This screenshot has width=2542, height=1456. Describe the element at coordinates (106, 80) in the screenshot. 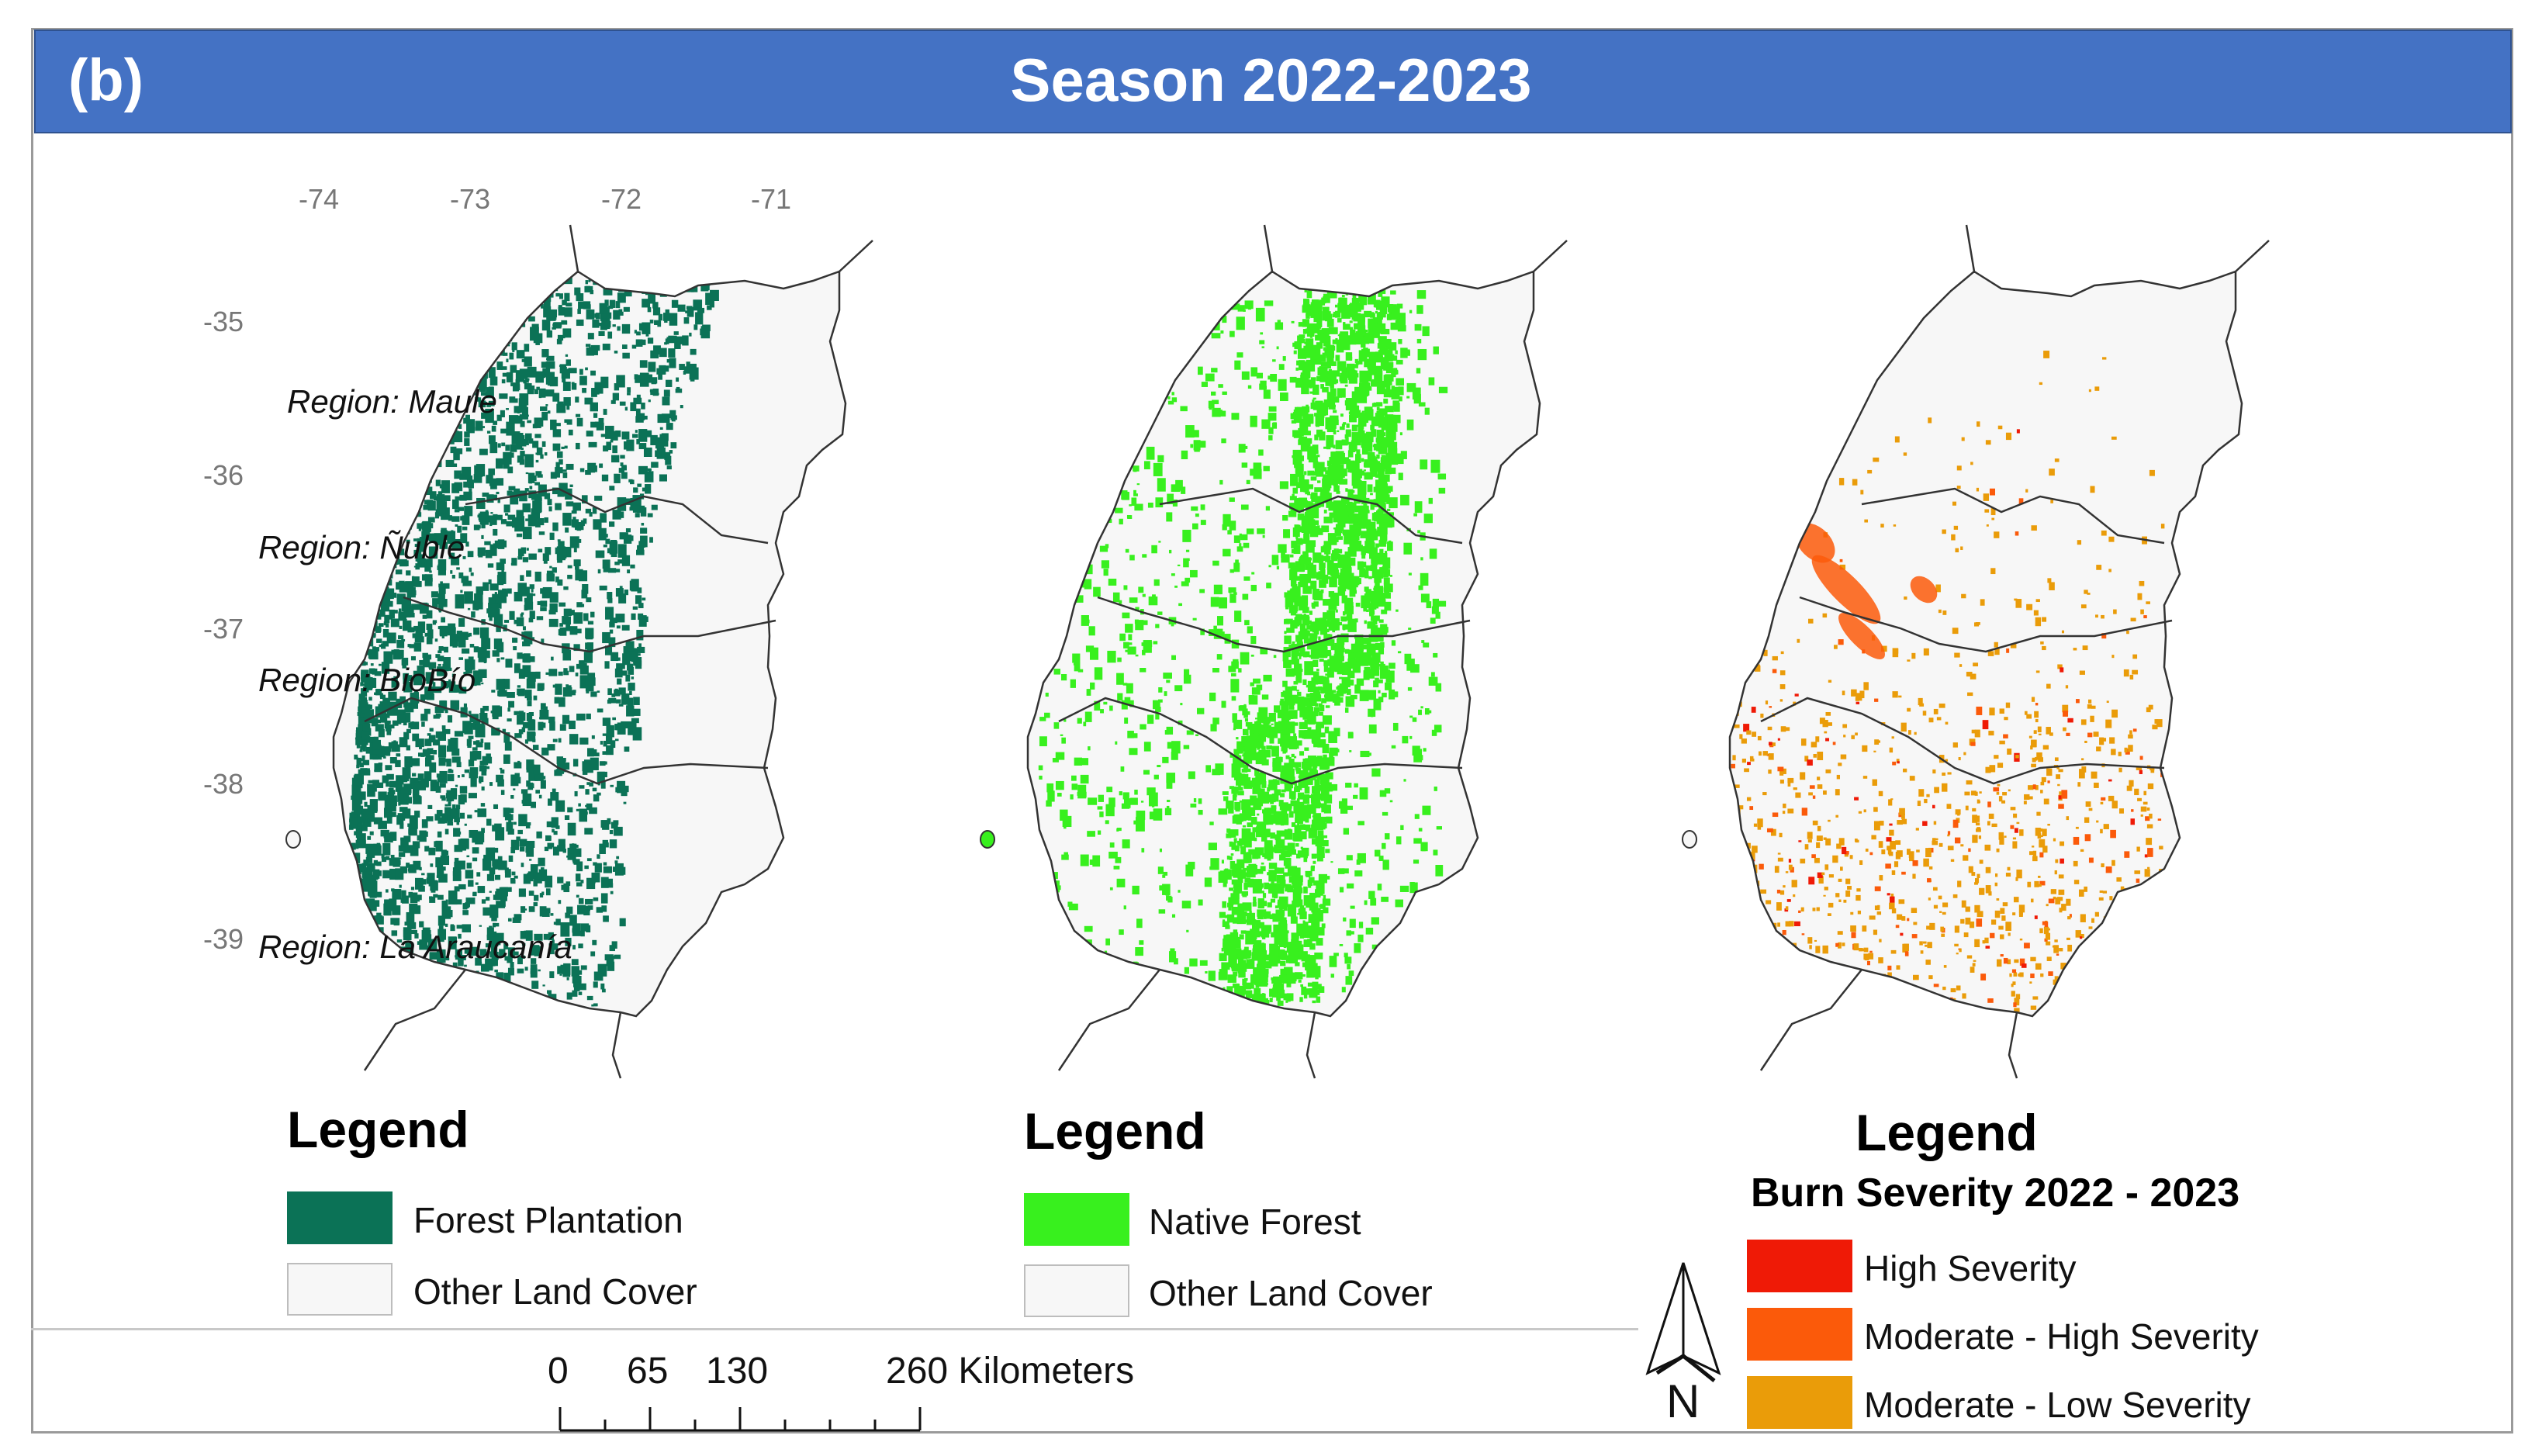

I see `panel-label: (b)` at that location.